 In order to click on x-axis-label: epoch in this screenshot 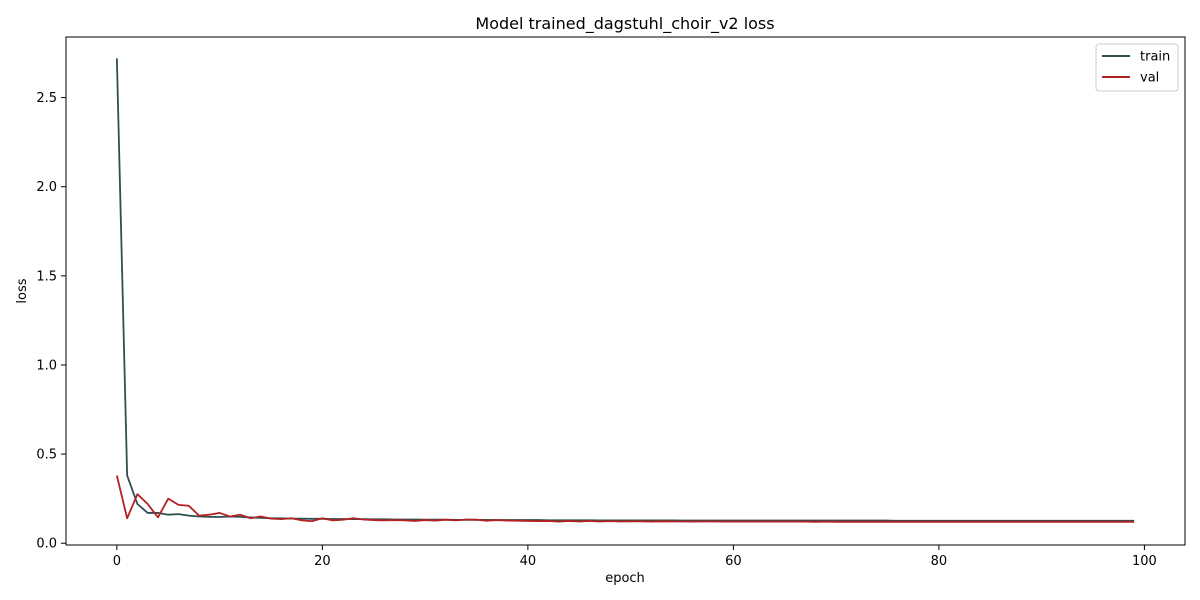, I will do `click(625, 578)`.